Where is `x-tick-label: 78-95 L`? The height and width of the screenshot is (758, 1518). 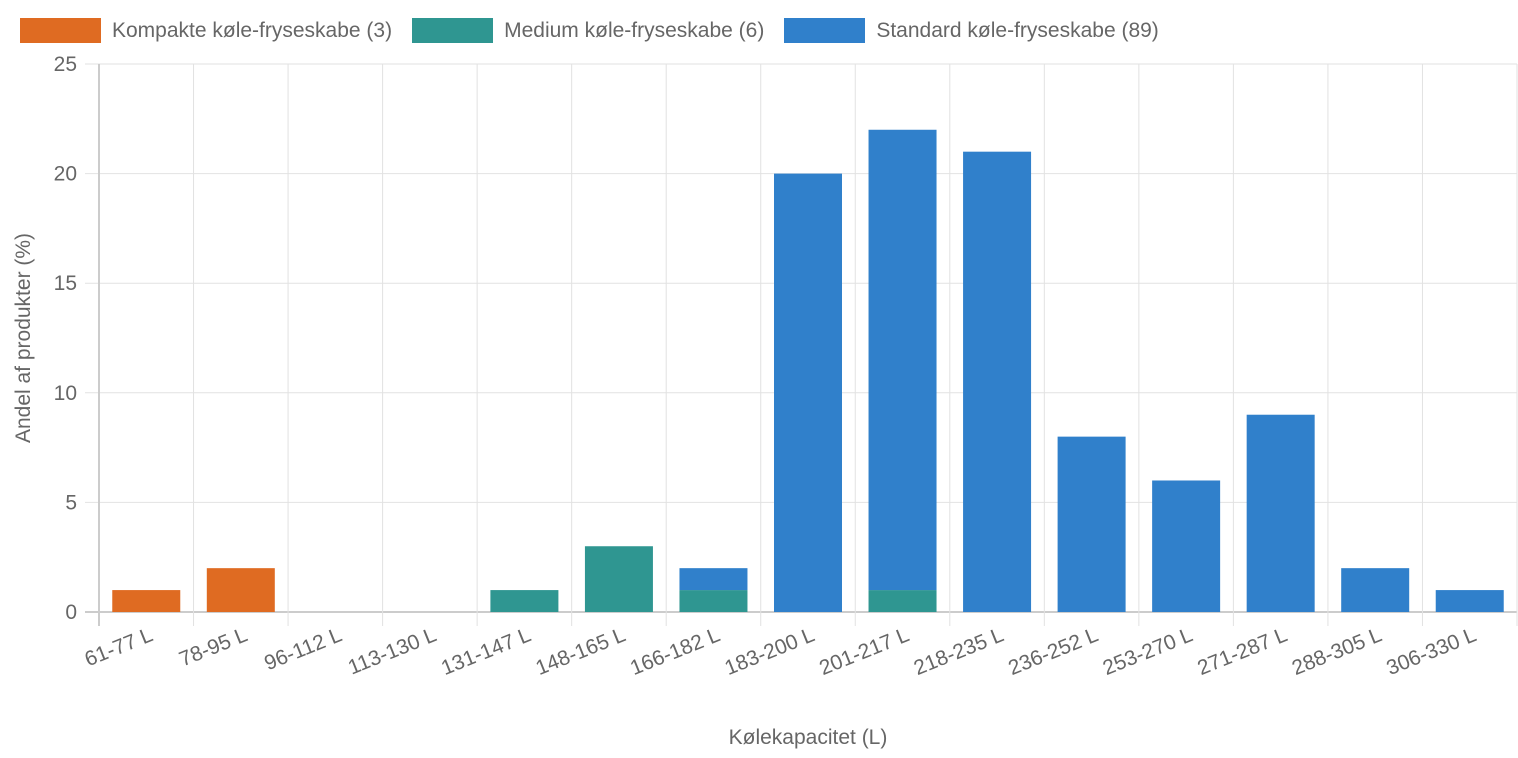 x-tick-label: 78-95 L is located at coordinates (213, 647).